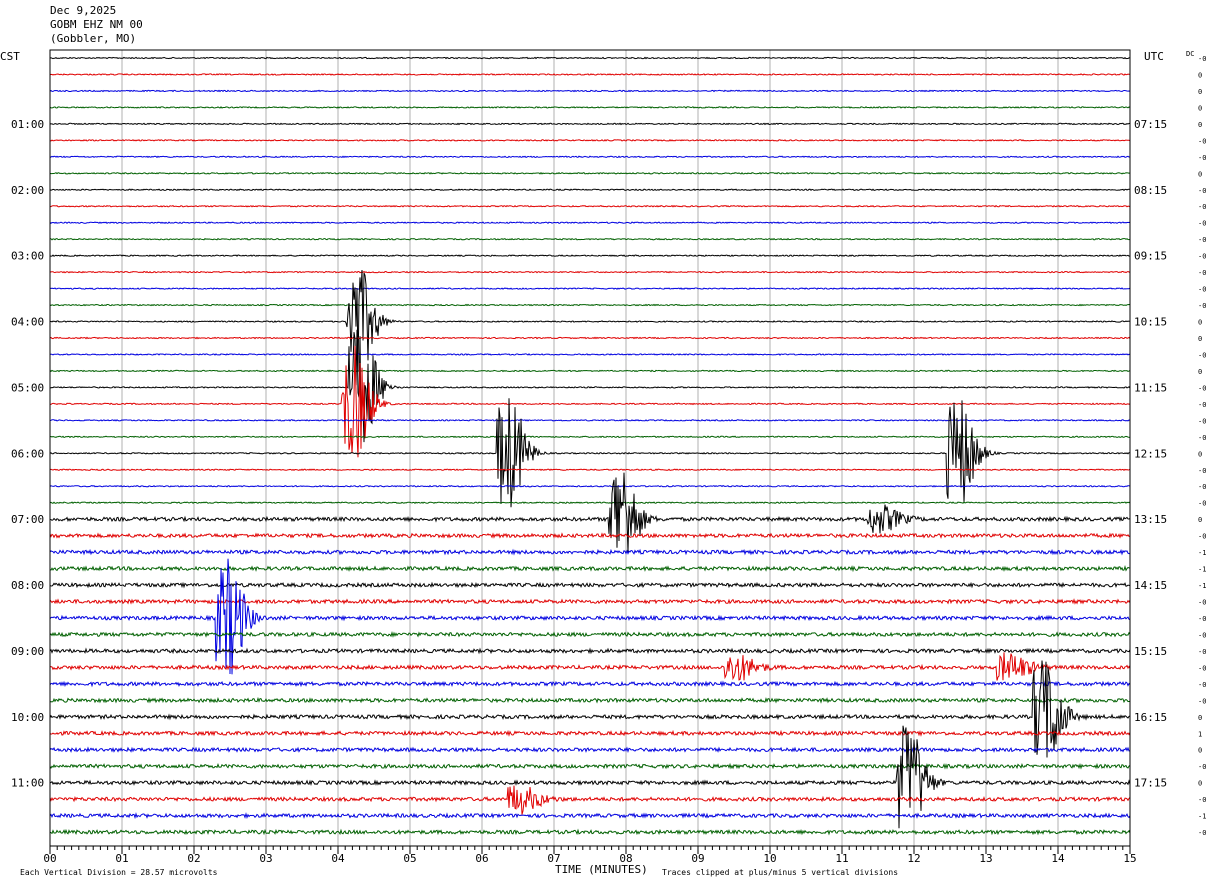 The image size is (1210, 886). What do you see at coordinates (1190, 54) in the screenshot?
I see `dc-label: DC` at bounding box center [1190, 54].